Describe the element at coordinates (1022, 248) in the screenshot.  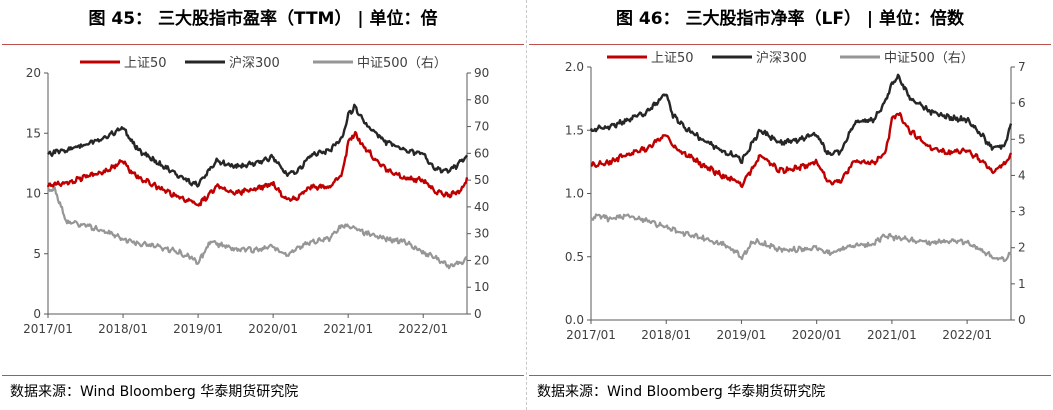
I see `right-tick-label: 2` at that location.